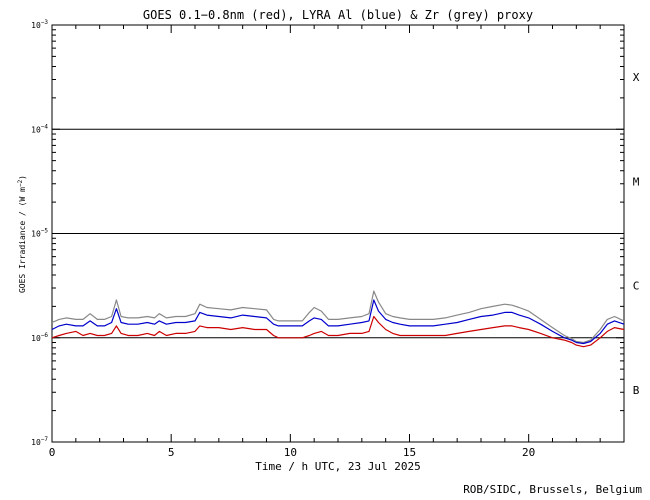 This screenshot has height=500, width=650. Describe the element at coordinates (39, 128) in the screenshot. I see `y-tick-label-1: 10⁻⁴` at that location.